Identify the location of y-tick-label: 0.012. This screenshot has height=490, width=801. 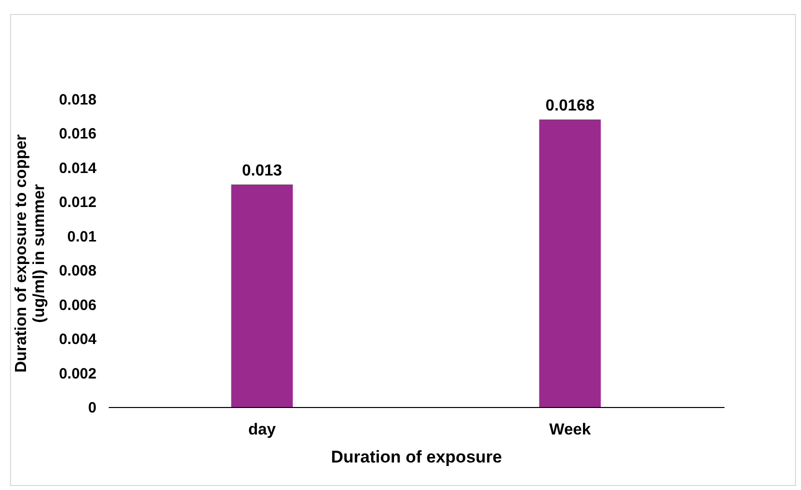
(77, 203).